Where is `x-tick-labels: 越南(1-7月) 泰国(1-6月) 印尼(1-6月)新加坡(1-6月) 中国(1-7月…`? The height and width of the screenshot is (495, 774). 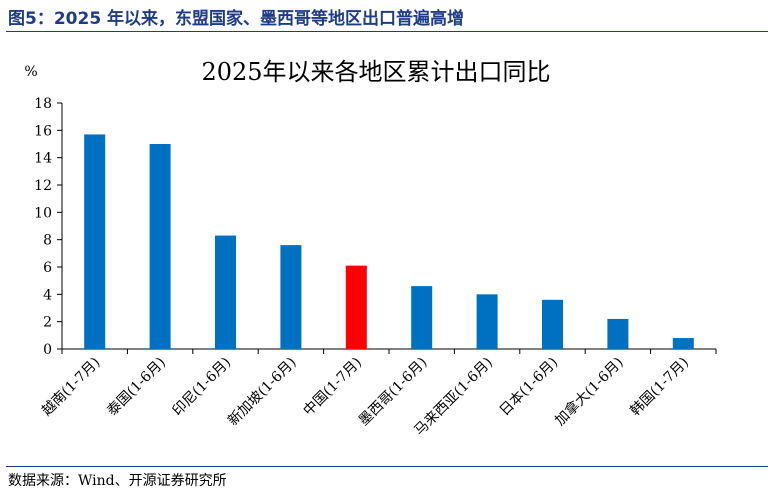 x-tick-labels: 越南(1-7月) 泰国(1-6月) 印尼(1-6月)新加坡(1-6月) 中国(1-7月… is located at coordinates (365, 396).